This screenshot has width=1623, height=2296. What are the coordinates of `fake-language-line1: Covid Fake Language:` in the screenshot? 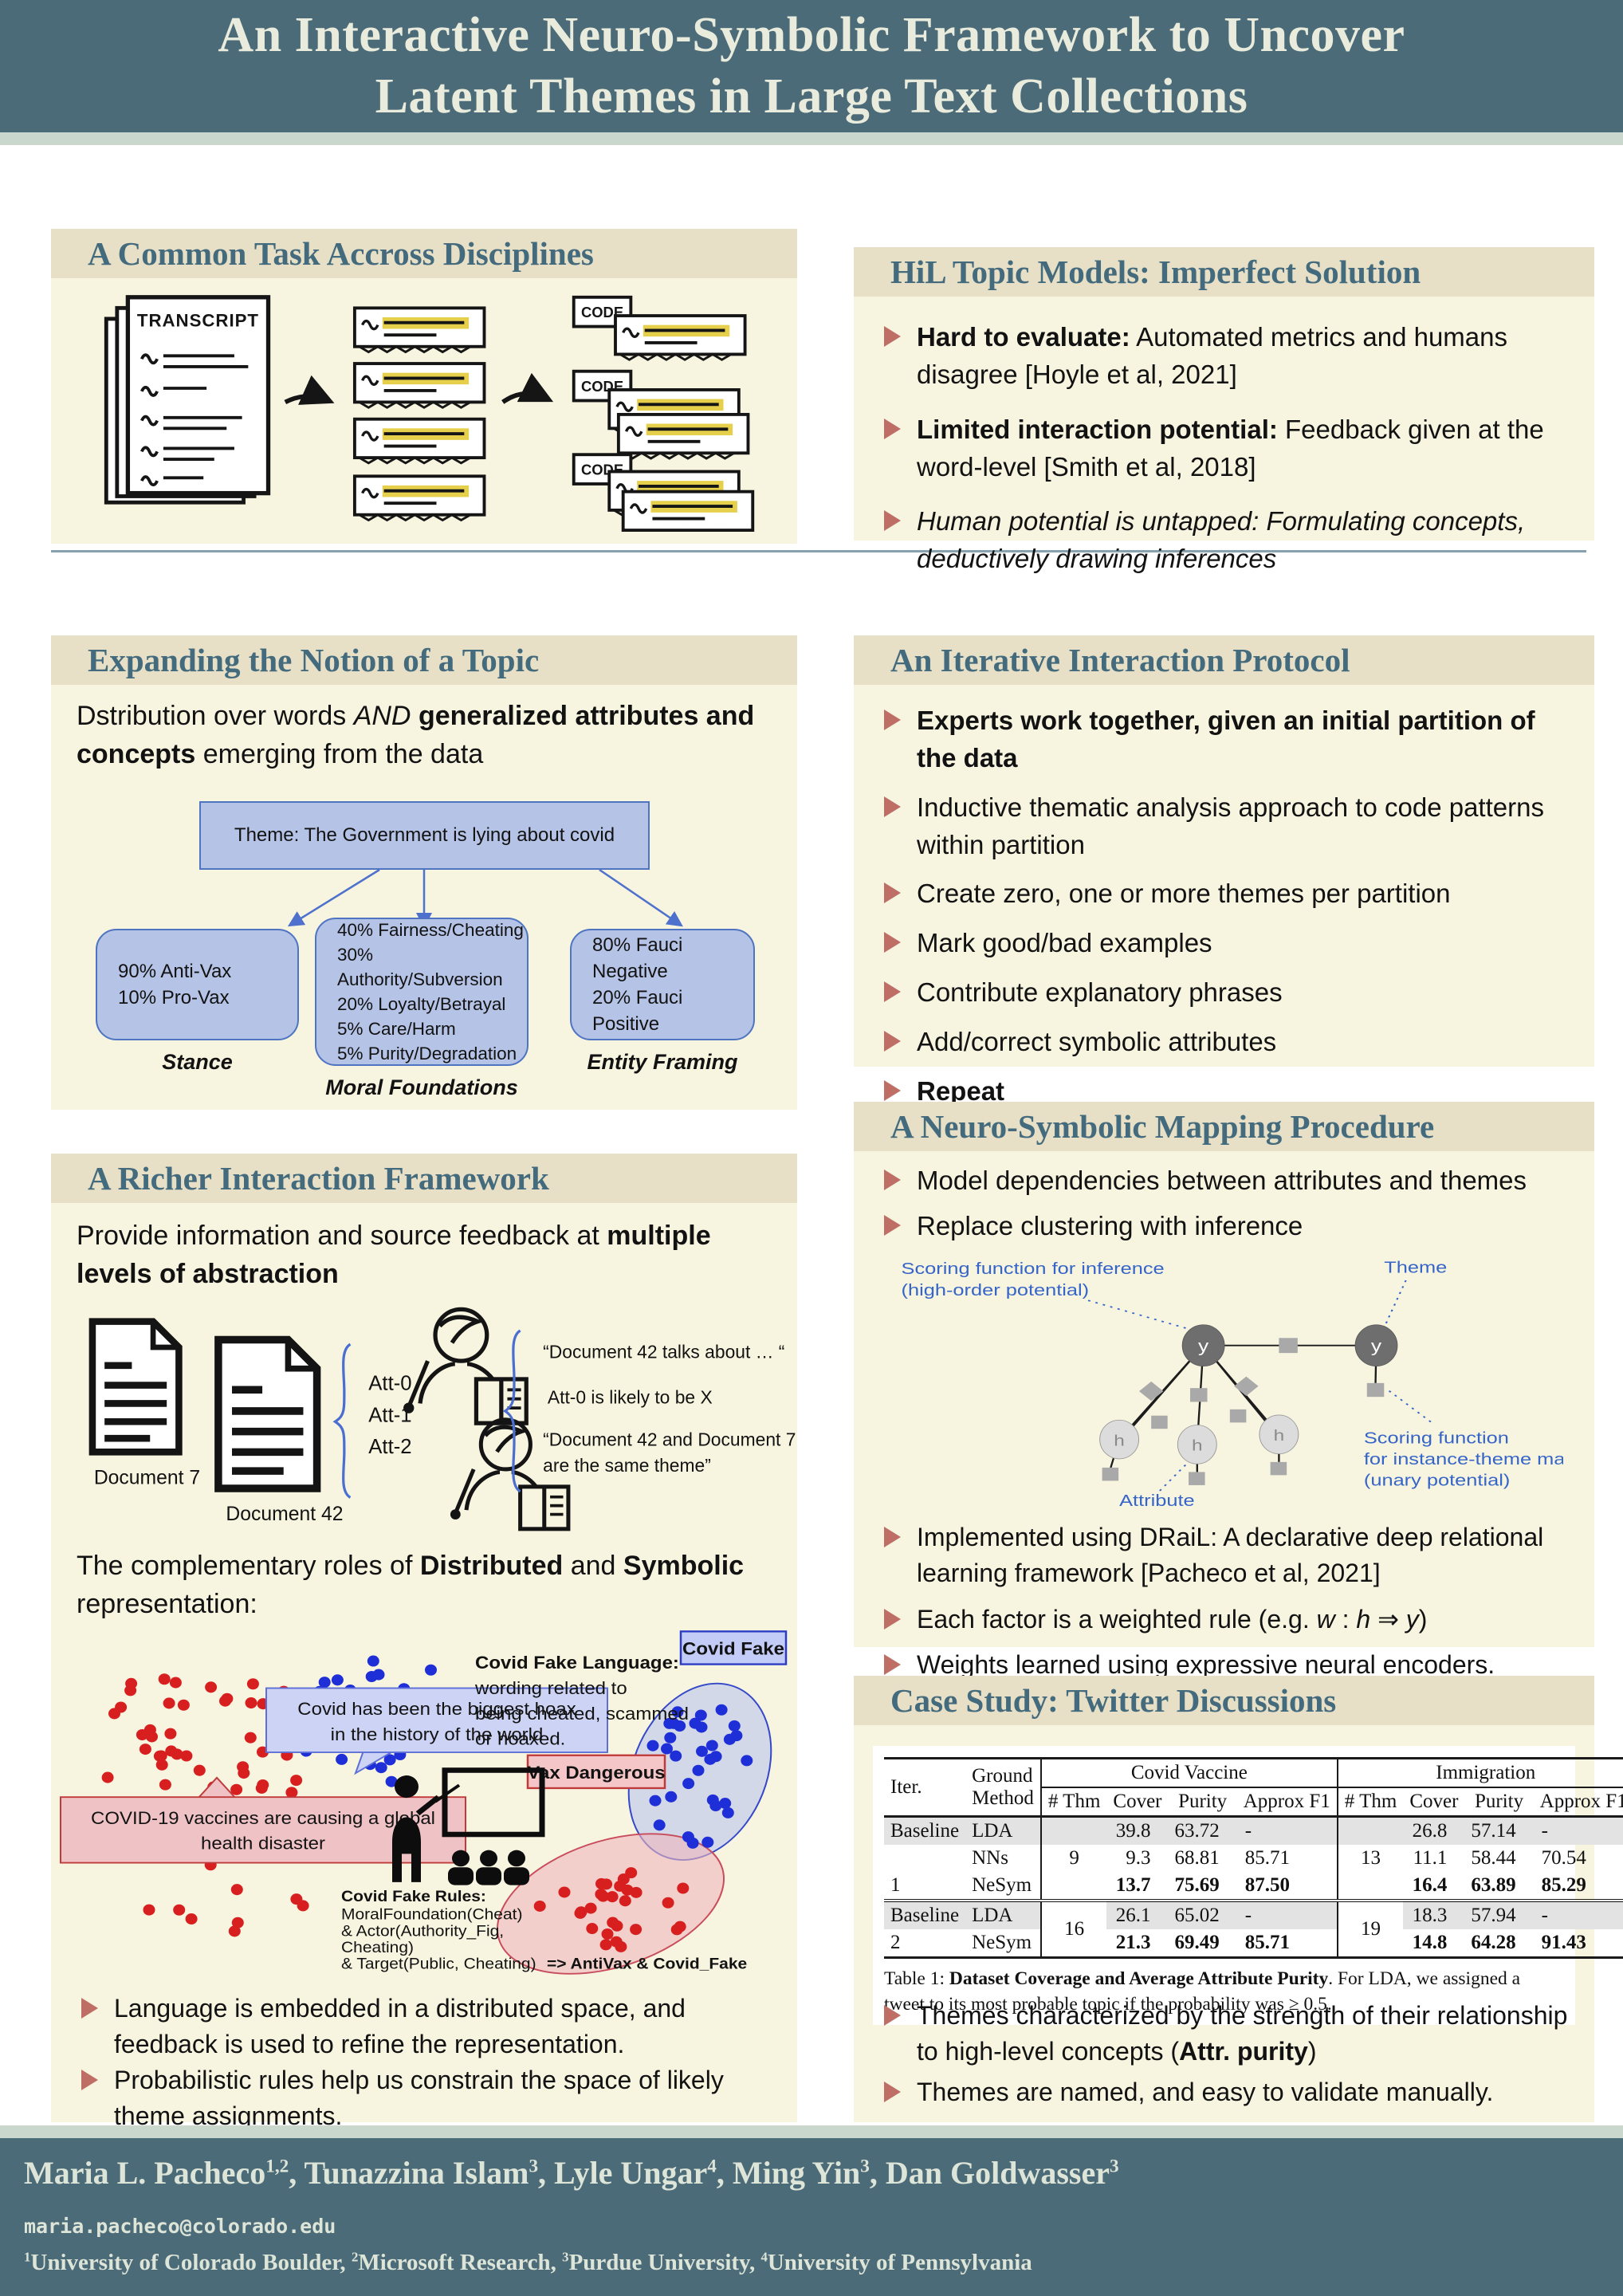 It's located at (577, 1663).